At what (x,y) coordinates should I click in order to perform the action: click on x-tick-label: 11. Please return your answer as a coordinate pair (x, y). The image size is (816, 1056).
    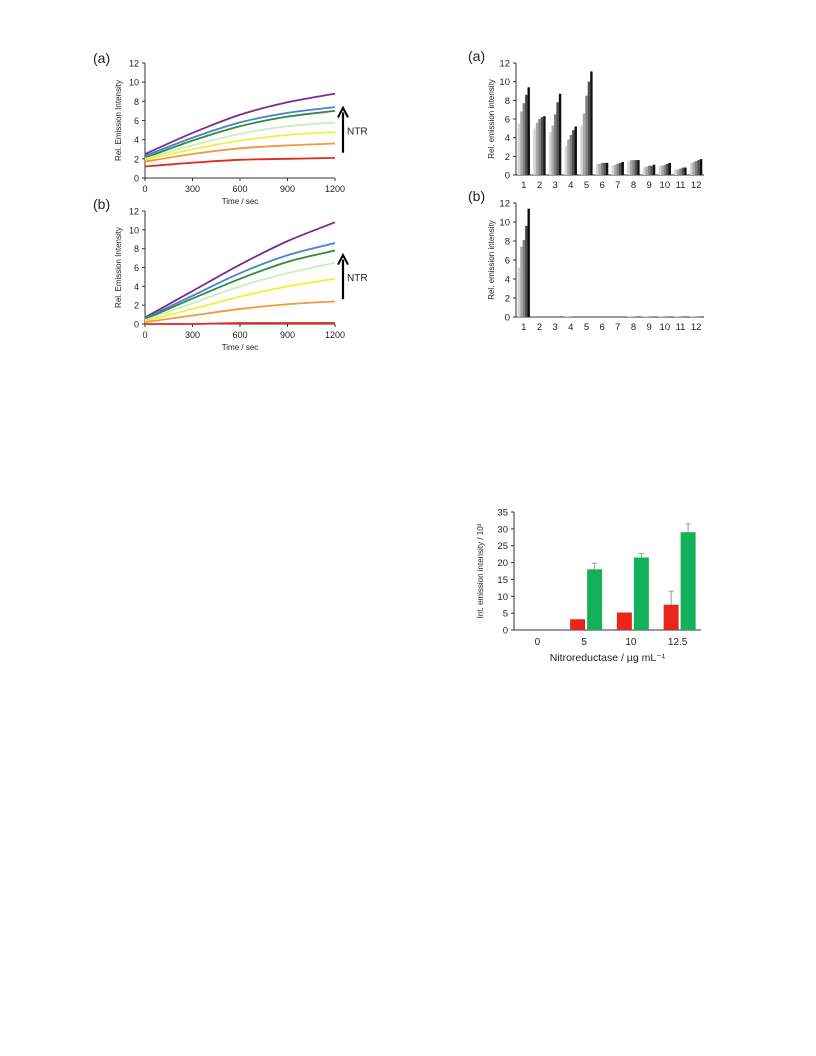
    Looking at the image, I should click on (681, 327).